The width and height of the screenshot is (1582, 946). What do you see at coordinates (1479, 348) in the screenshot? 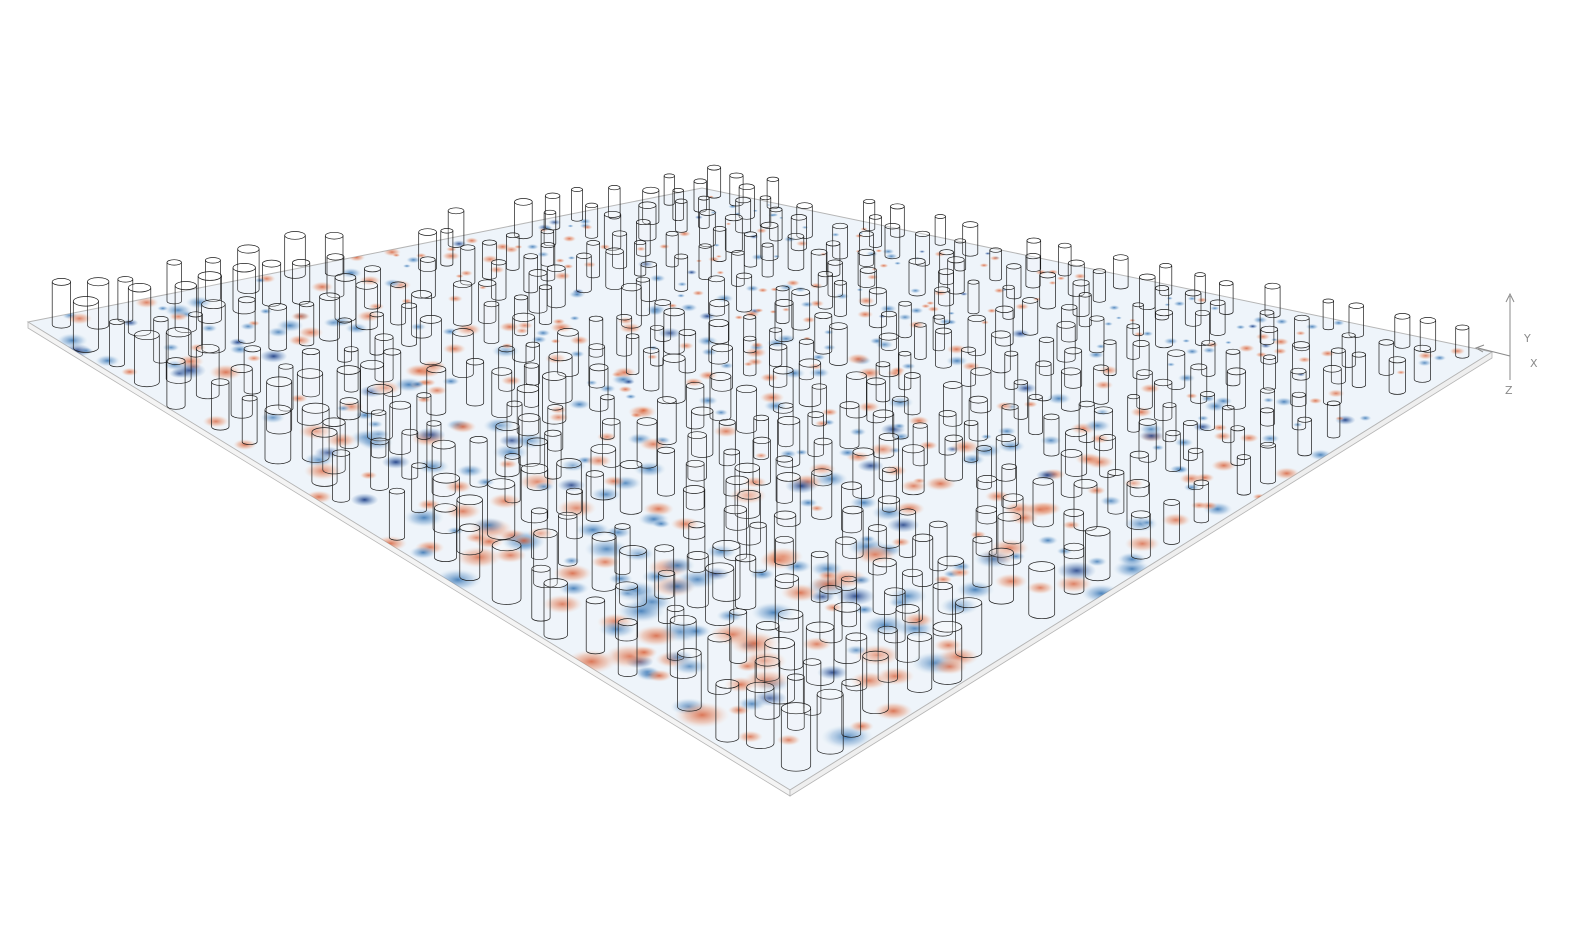
I see `axis-x-arrow-icon` at bounding box center [1479, 348].